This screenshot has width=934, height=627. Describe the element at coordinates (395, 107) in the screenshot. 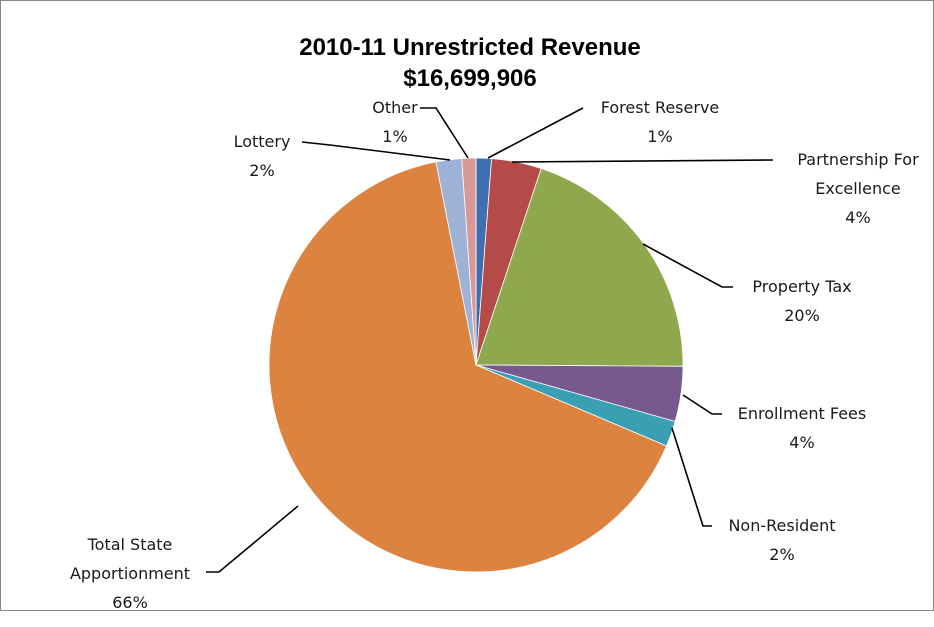

I see `slice-name: Other` at that location.